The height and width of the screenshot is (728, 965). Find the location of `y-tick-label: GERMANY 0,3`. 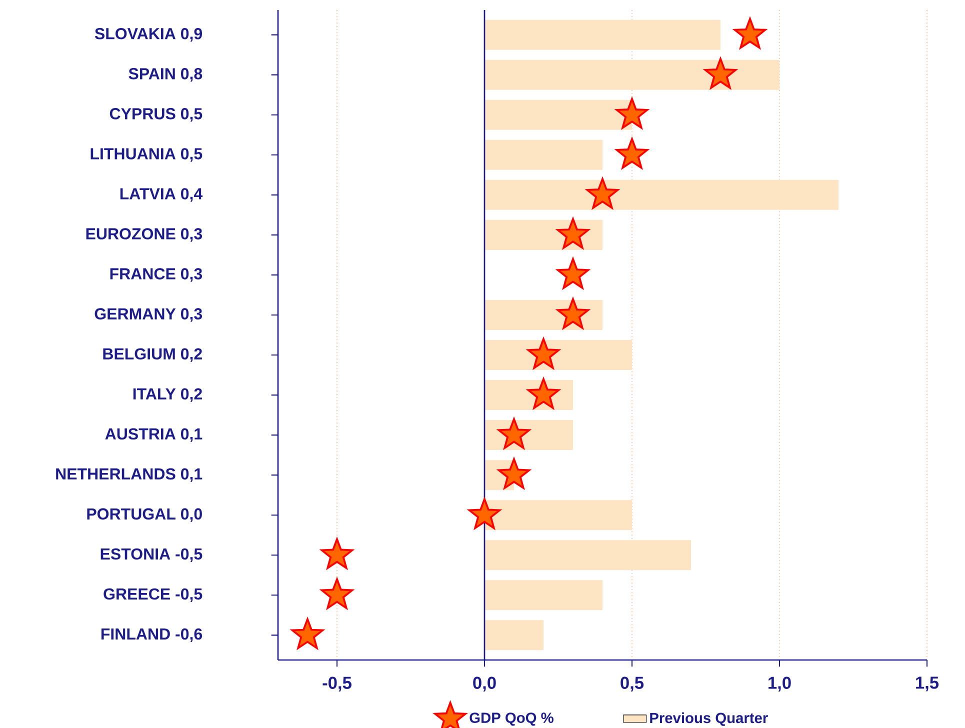

y-tick-label: GERMANY 0,3 is located at coordinates (148, 315).